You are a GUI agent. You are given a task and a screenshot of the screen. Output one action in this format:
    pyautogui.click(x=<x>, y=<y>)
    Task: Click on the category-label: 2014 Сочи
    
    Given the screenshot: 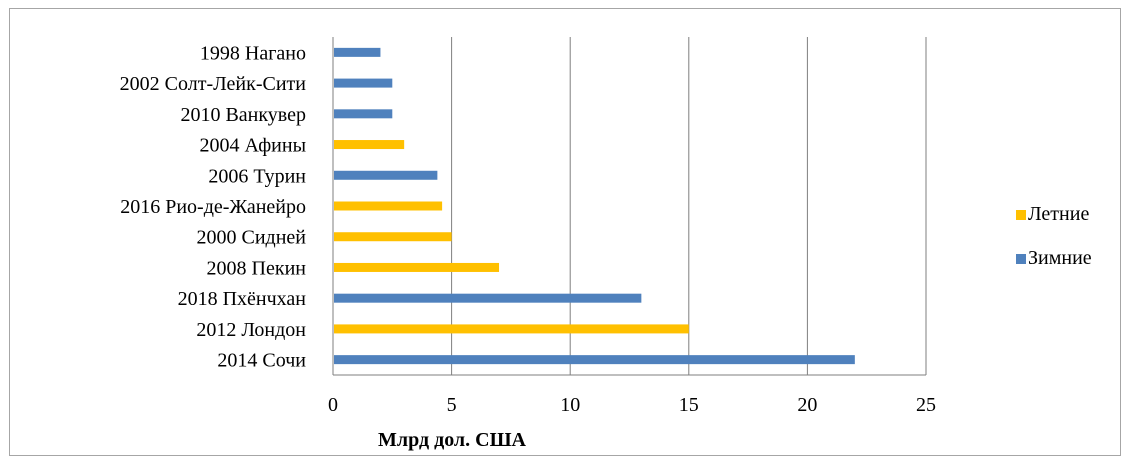 What is the action you would take?
    pyautogui.click(x=261, y=361)
    